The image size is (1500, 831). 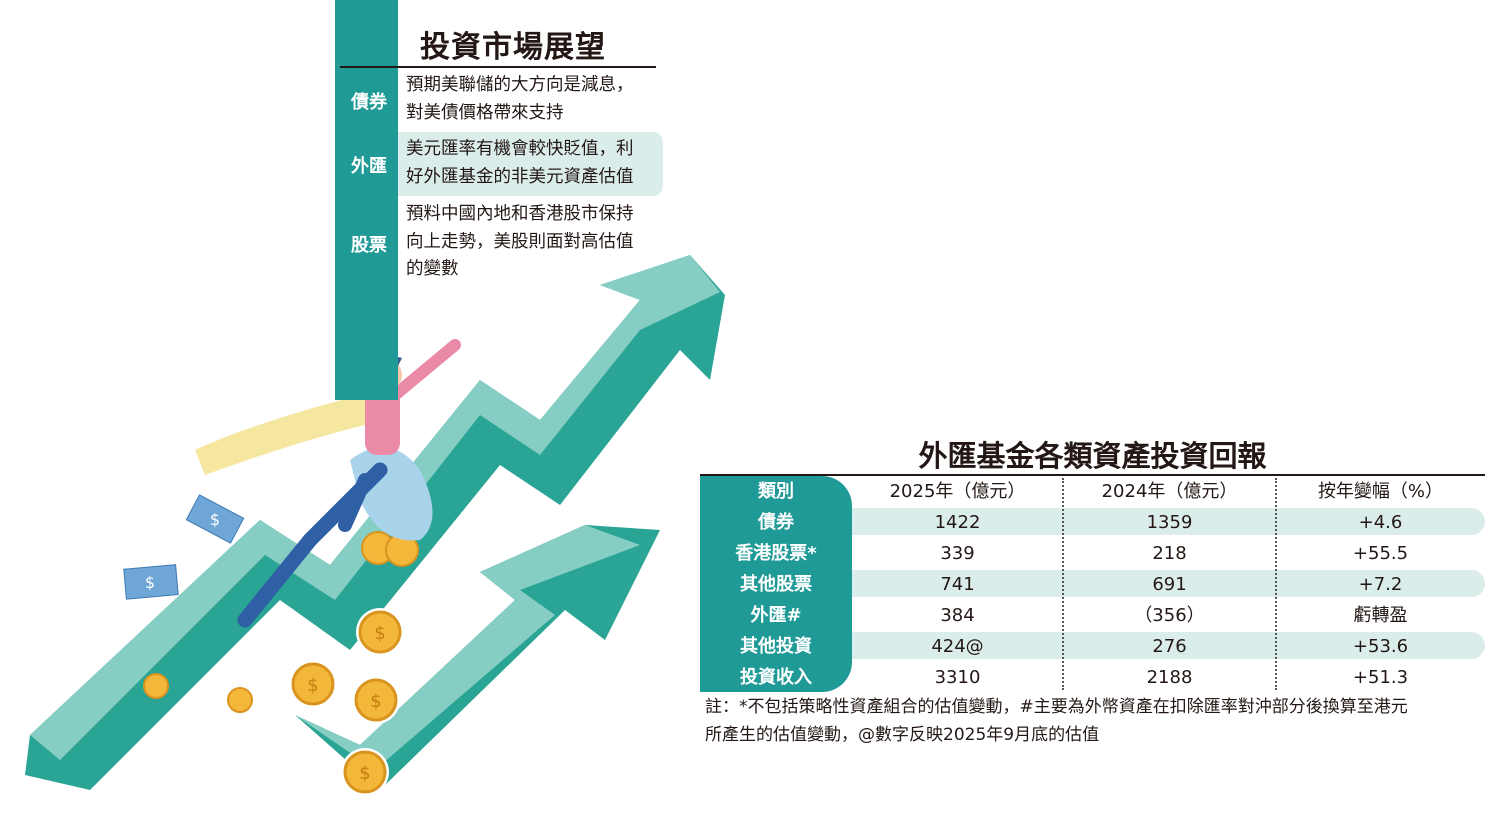 I want to click on row-category: 香港股票*, so click(x=776, y=553).